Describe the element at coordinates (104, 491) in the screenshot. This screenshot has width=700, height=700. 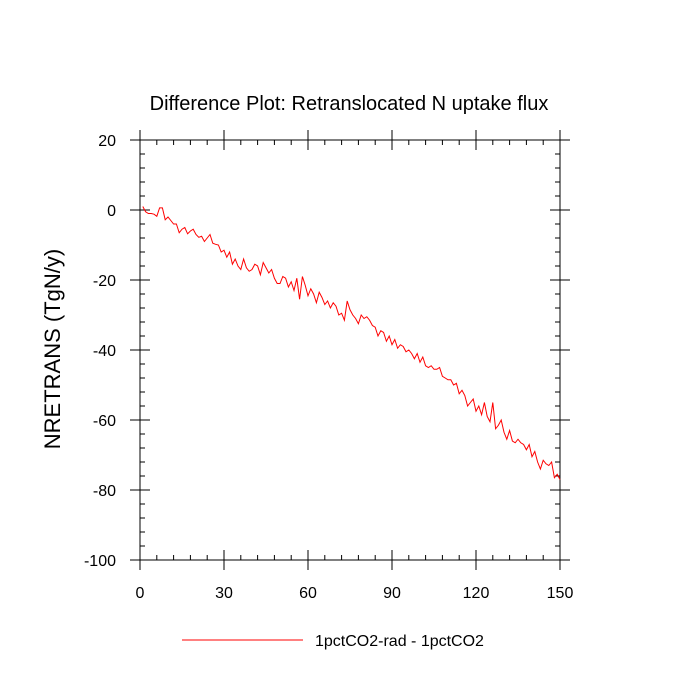
I see `y-tick-label: -80` at that location.